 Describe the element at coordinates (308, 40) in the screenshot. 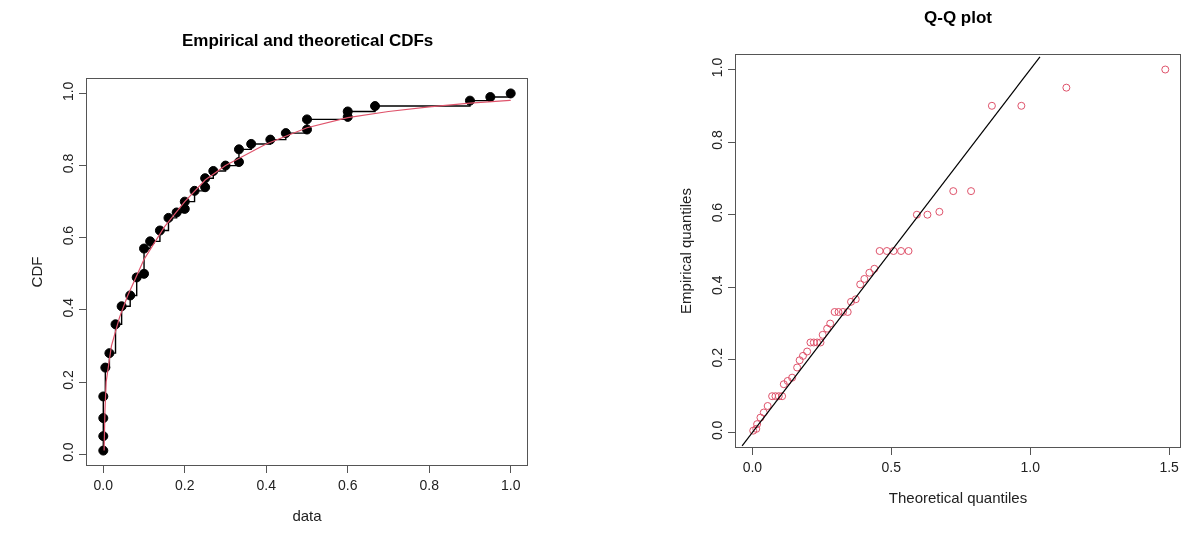

I see `chart-title: Empirical and theoretical CDFs` at that location.